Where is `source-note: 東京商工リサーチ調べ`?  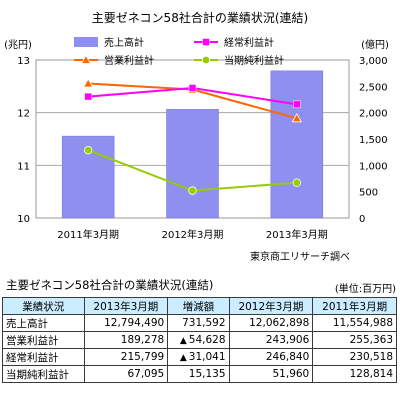 source-note: 東京商工リサーチ調べ is located at coordinates (300, 256).